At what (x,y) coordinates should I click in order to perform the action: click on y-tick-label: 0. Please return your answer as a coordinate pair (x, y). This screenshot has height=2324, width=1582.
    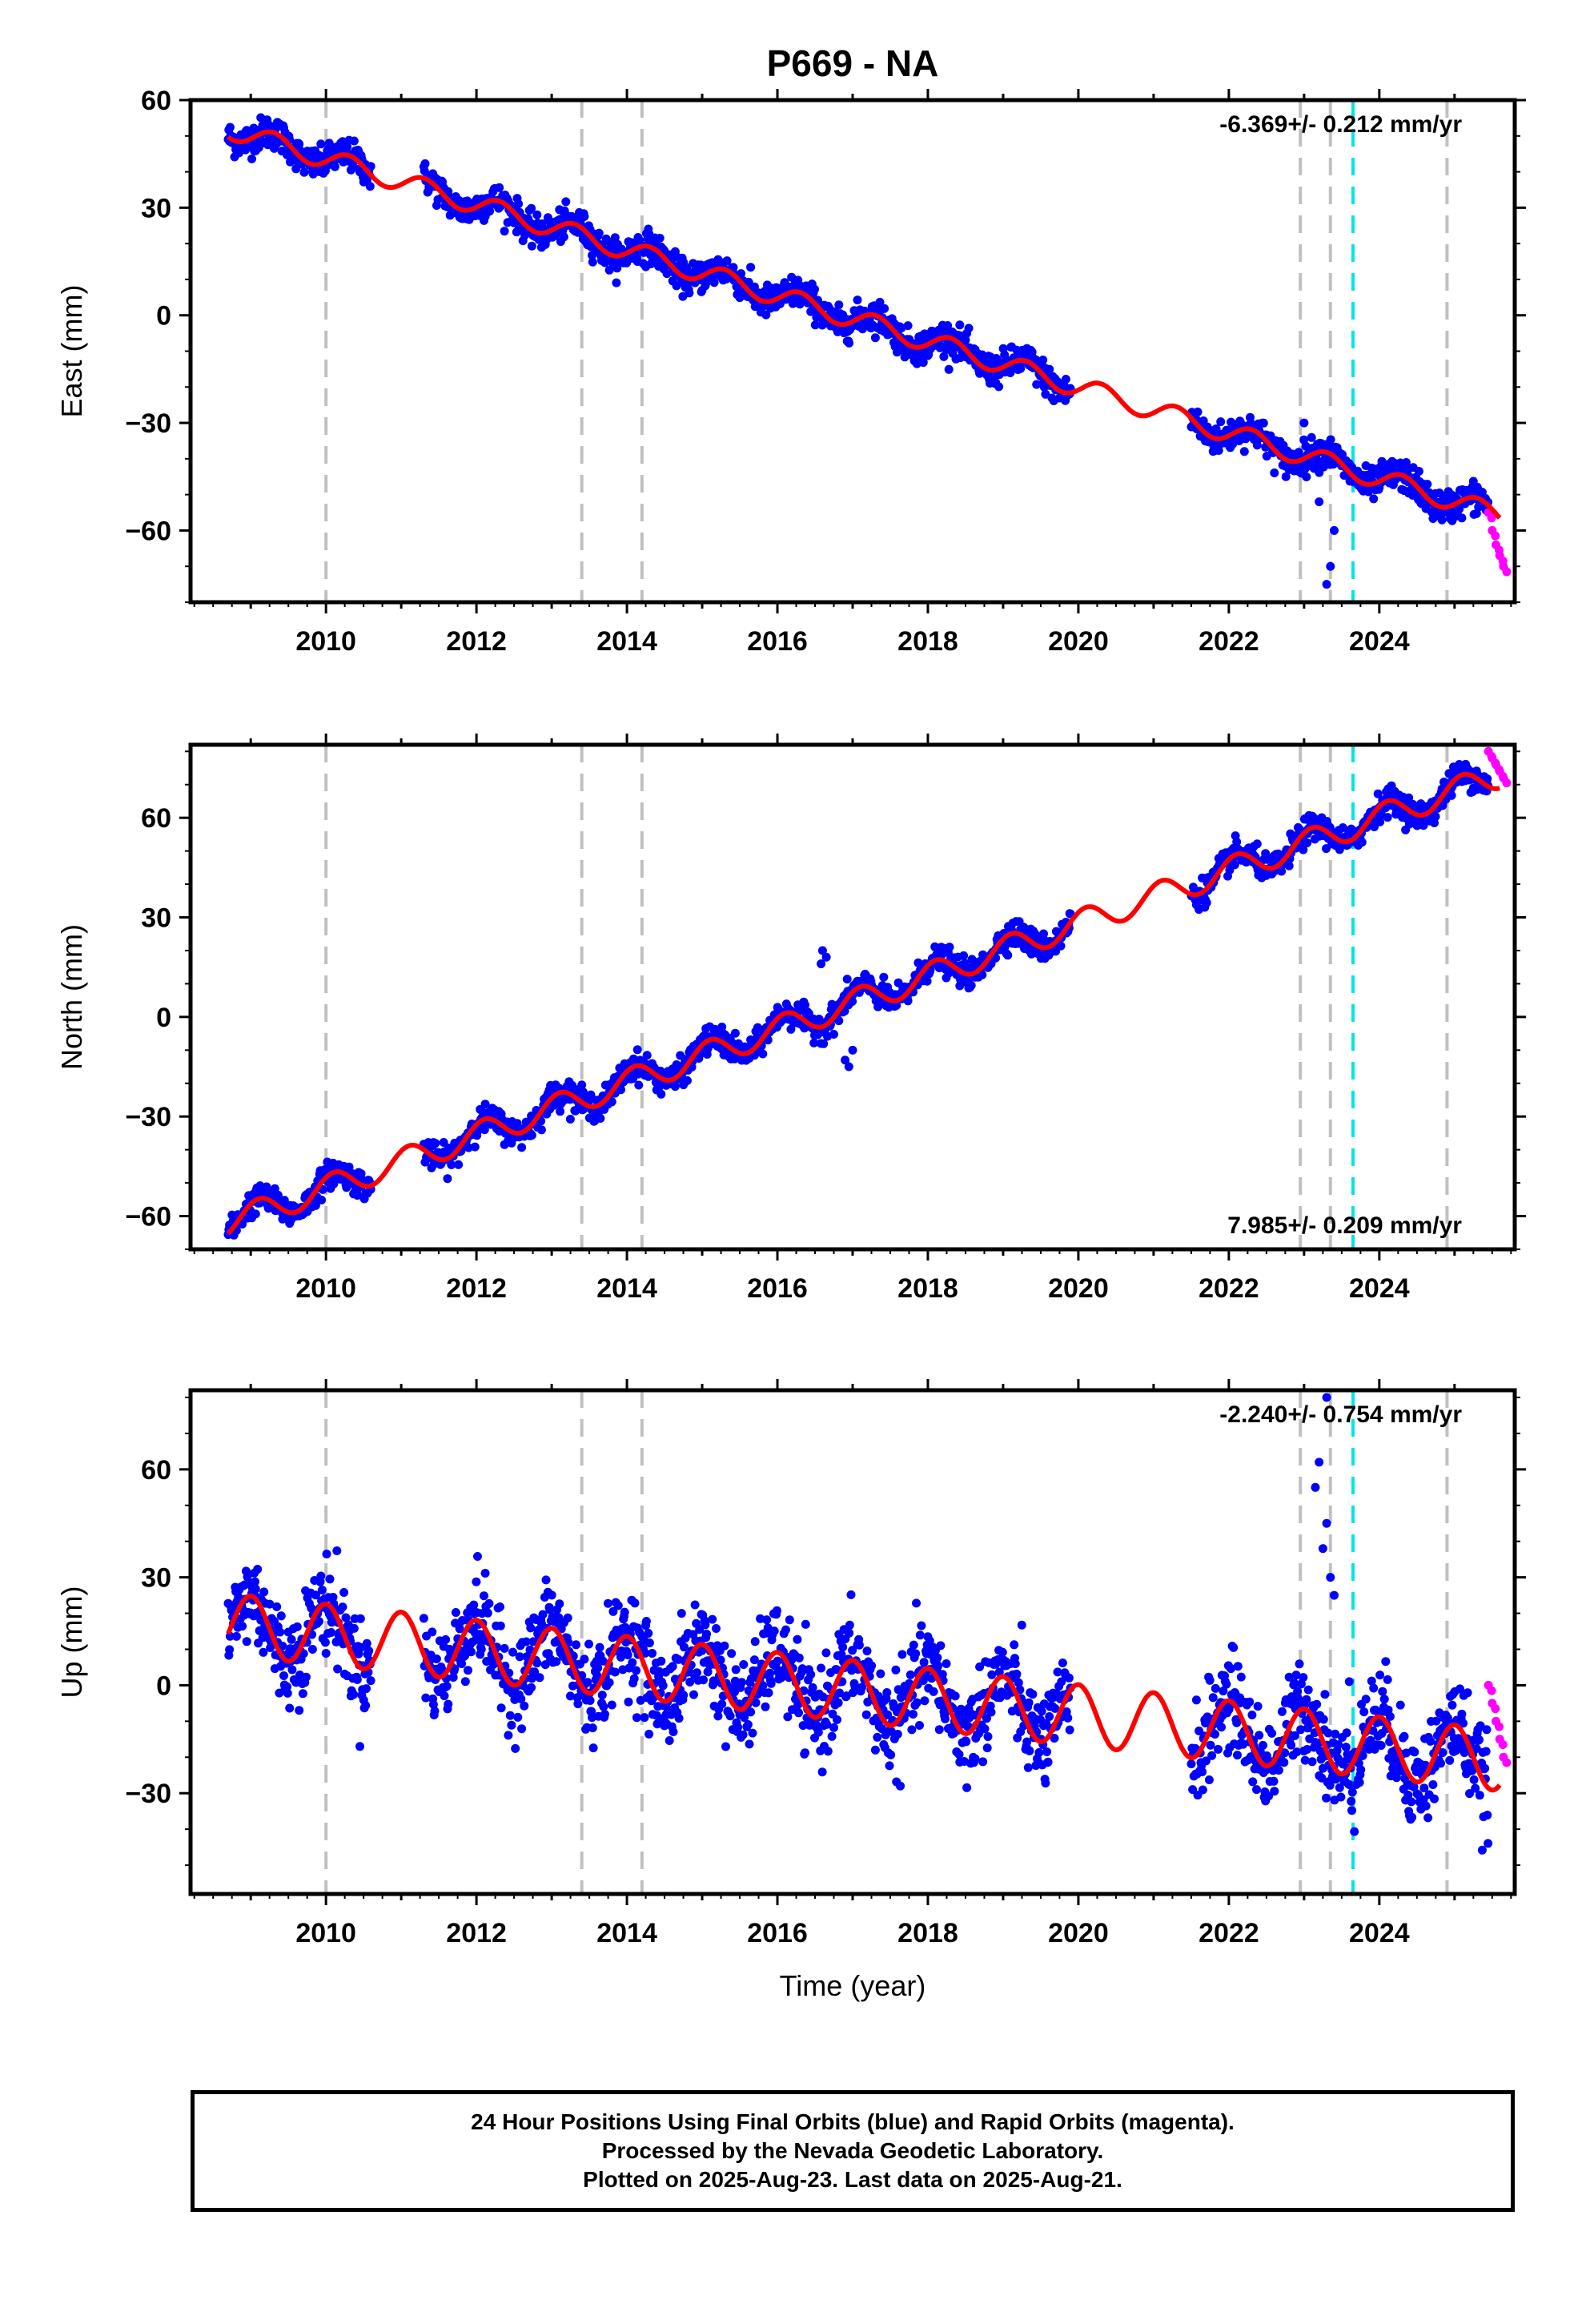
    Looking at the image, I should click on (164, 1018).